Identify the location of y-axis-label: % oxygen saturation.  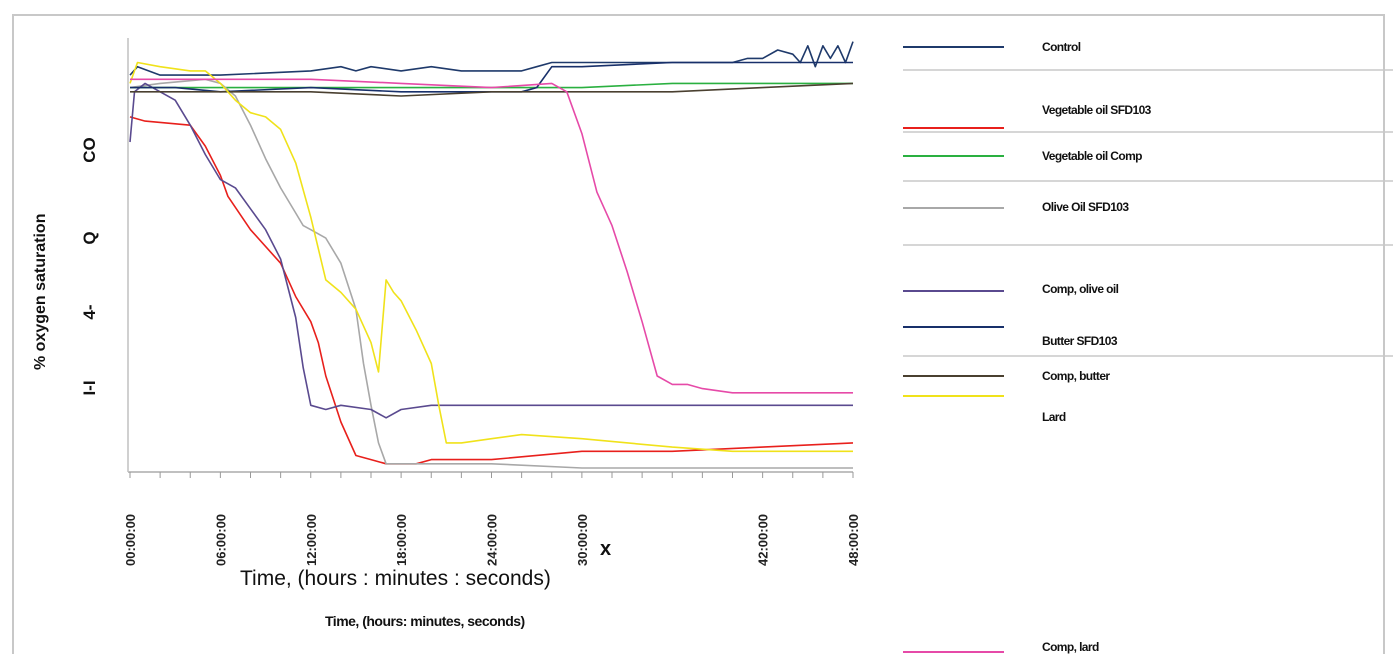
(40, 292).